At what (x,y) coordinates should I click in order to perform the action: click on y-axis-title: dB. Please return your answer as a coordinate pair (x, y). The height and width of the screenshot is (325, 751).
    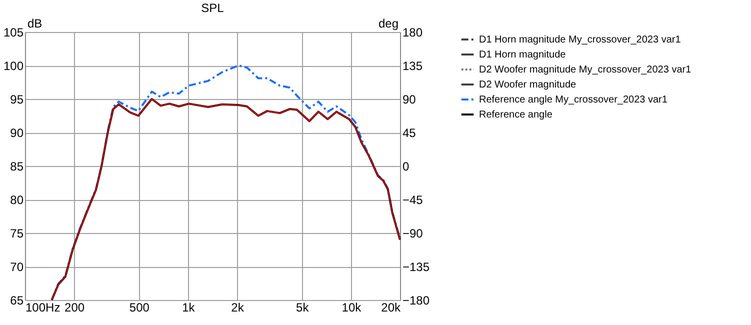
    Looking at the image, I should click on (35, 23).